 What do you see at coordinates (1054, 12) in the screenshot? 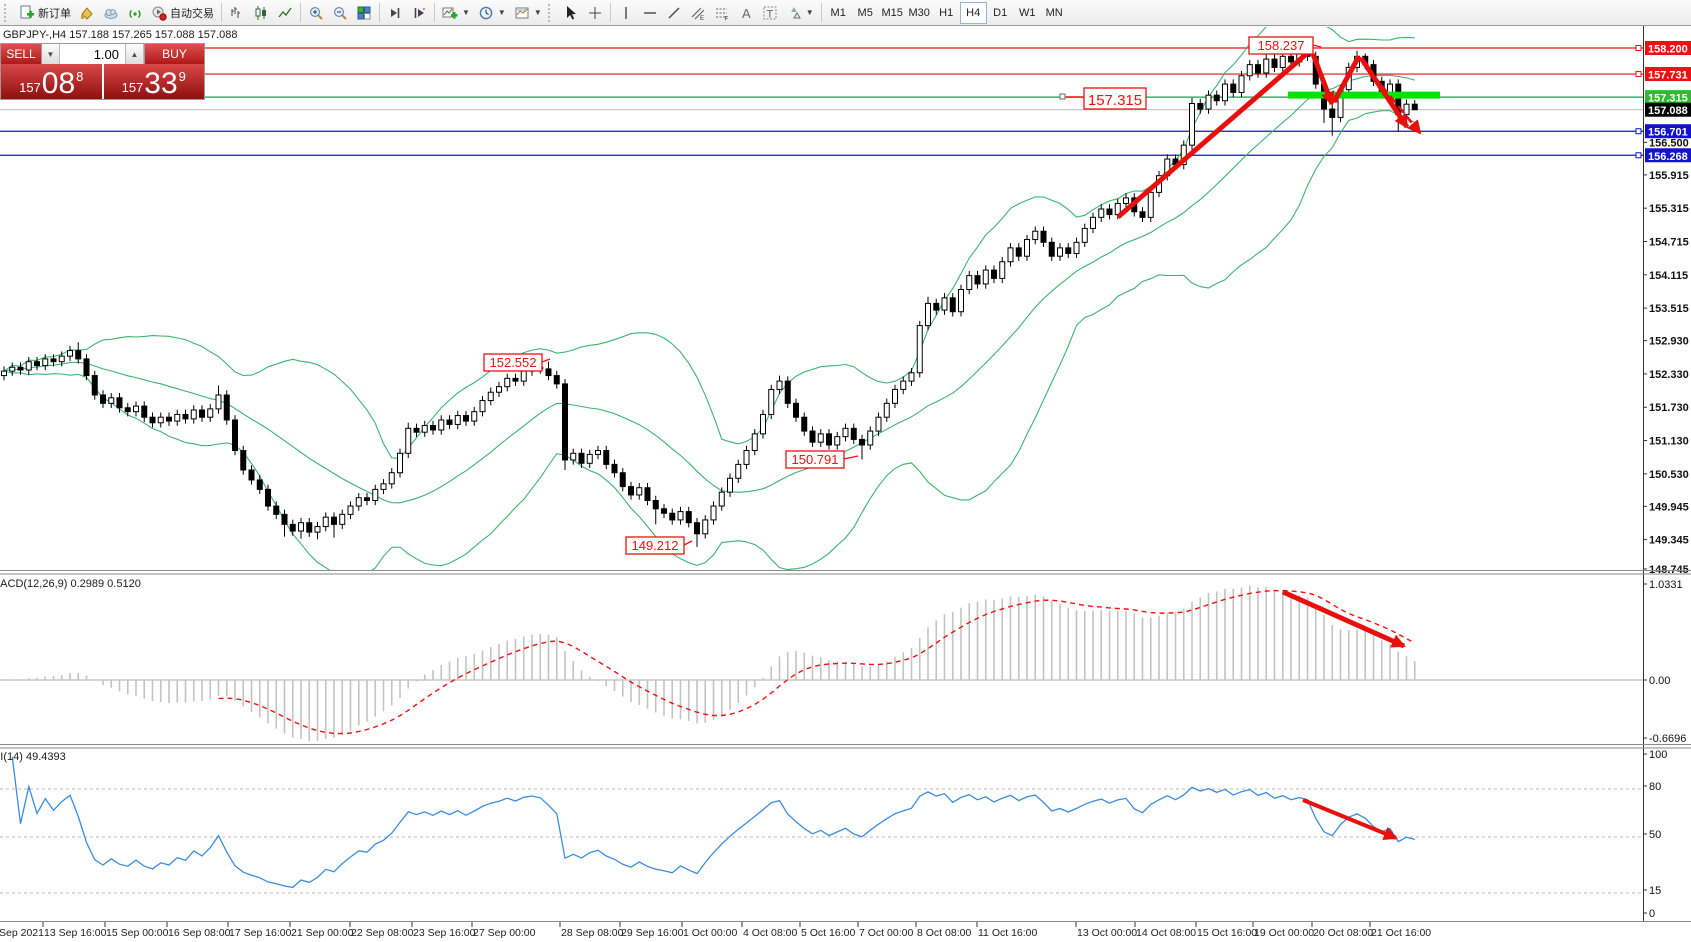
I see `timeframe-MN: MN` at bounding box center [1054, 12].